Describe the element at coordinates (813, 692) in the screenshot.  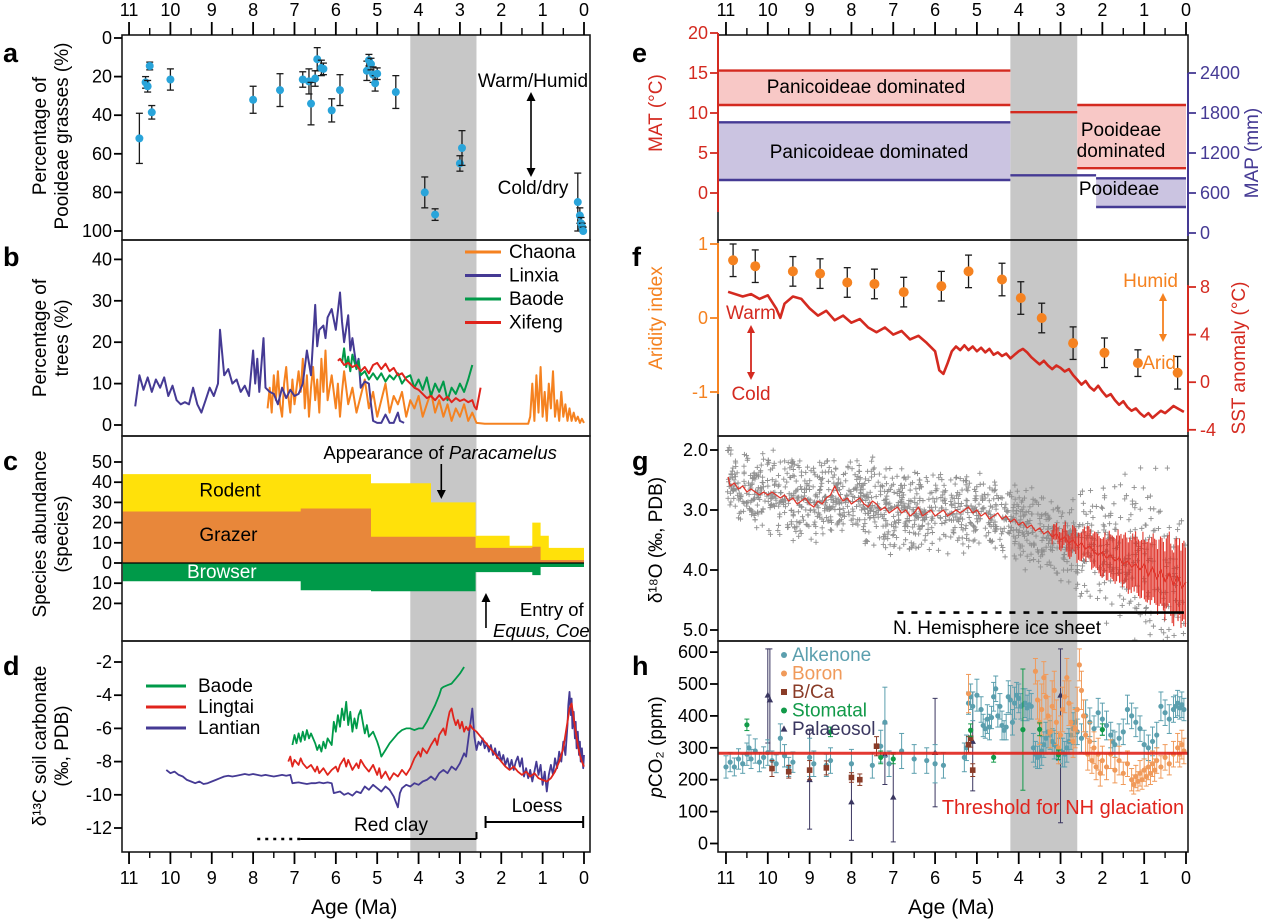
I see `legend-label-b-ca: B/Ca` at that location.